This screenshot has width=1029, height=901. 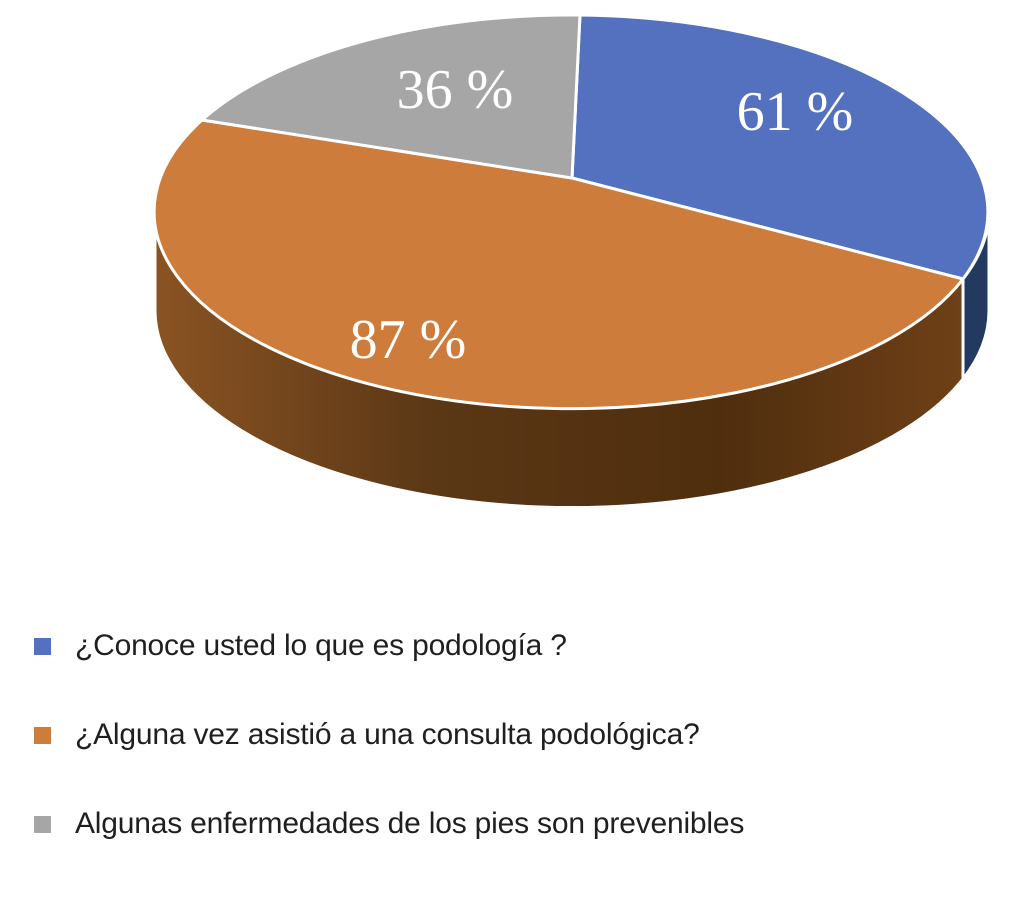 I want to click on pie-slice-blue, so click(x=780, y=147).